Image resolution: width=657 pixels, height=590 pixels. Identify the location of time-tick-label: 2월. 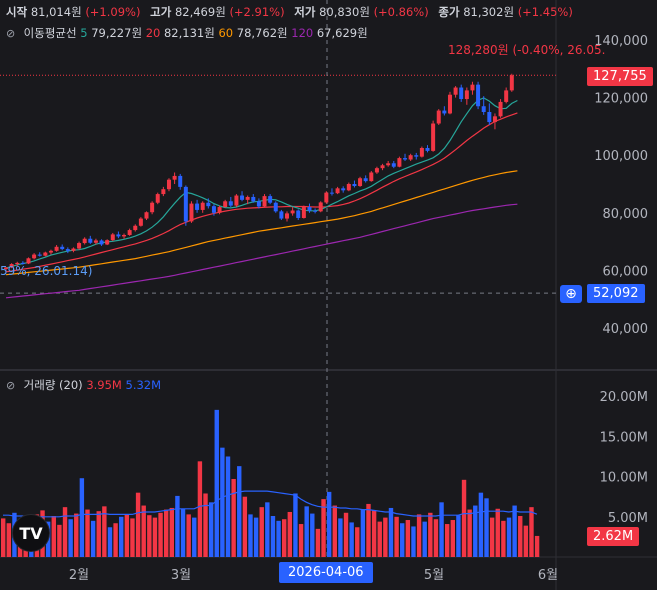
(79, 575).